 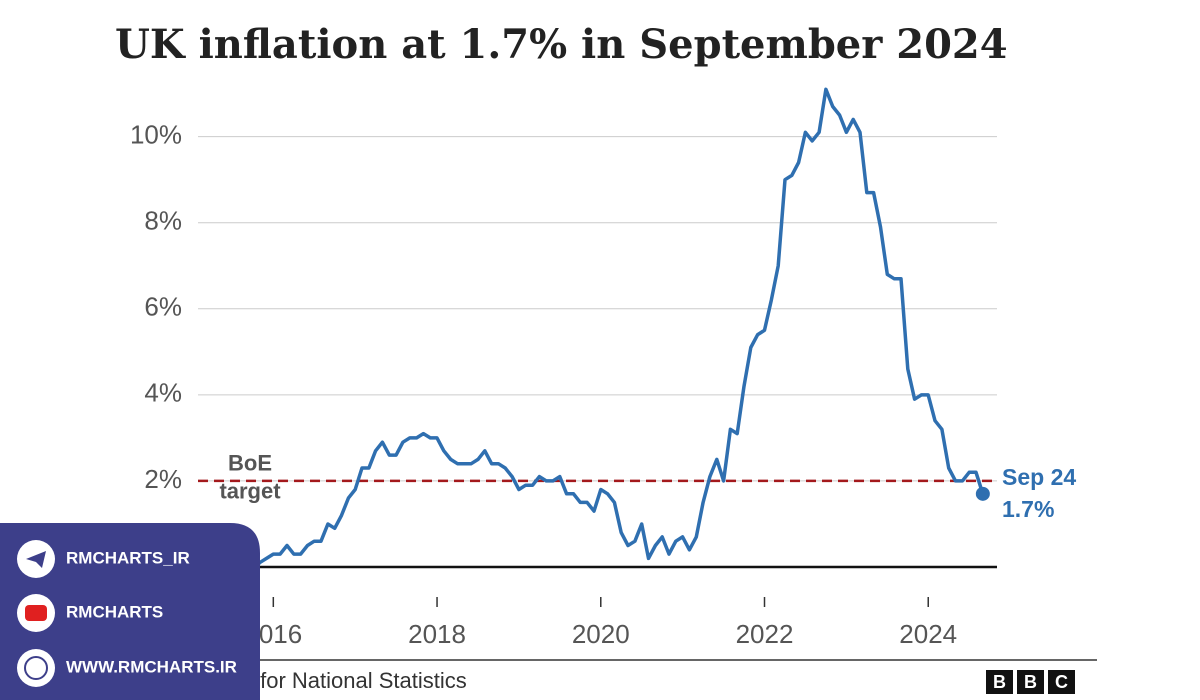 I want to click on x-tick-label: 2020, so click(x=601, y=634).